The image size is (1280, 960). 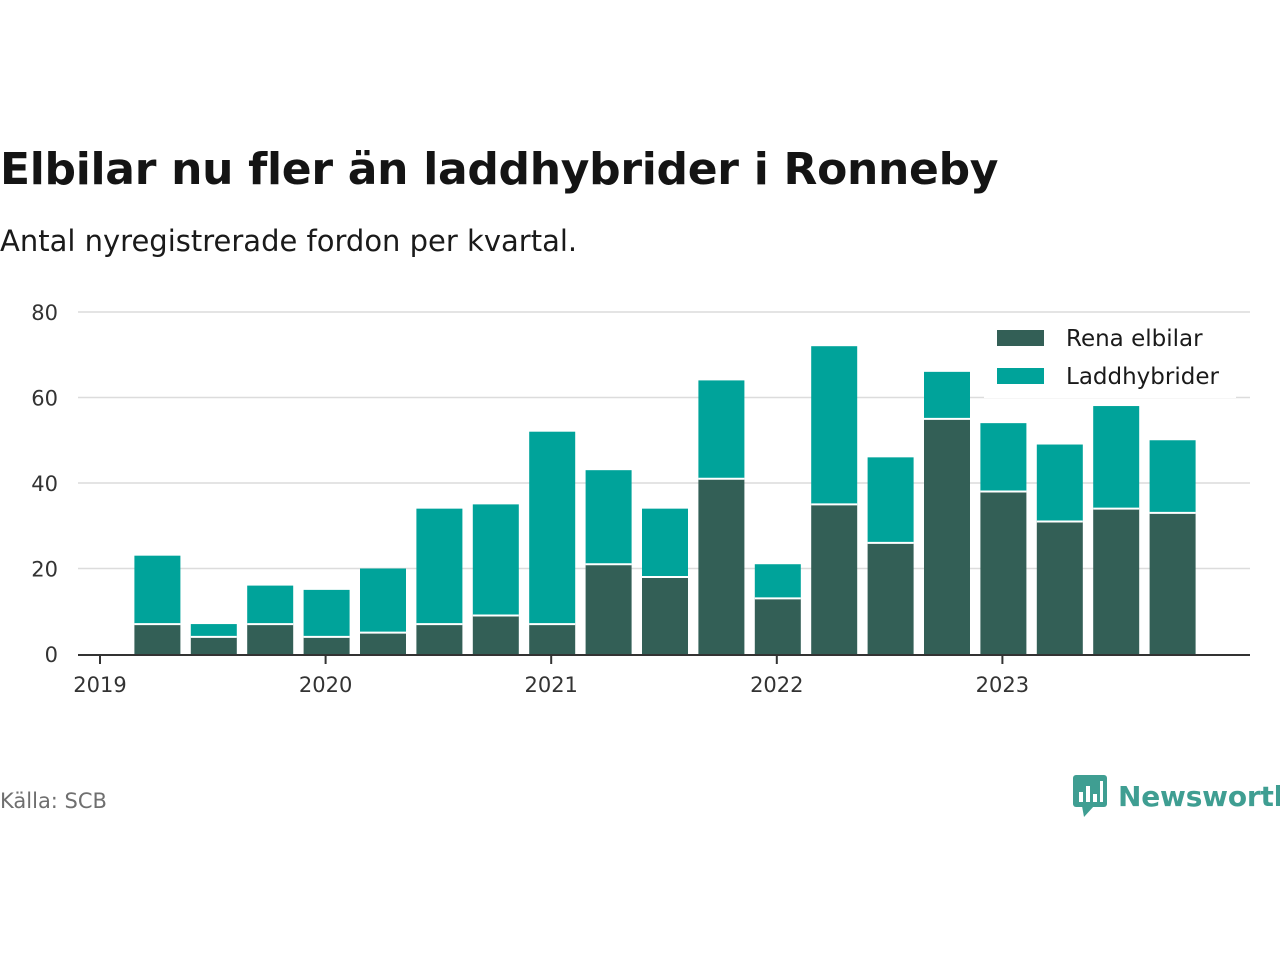 I want to click on x-axis: 2019 2020 2021 2022 2023, so click(x=661, y=675).